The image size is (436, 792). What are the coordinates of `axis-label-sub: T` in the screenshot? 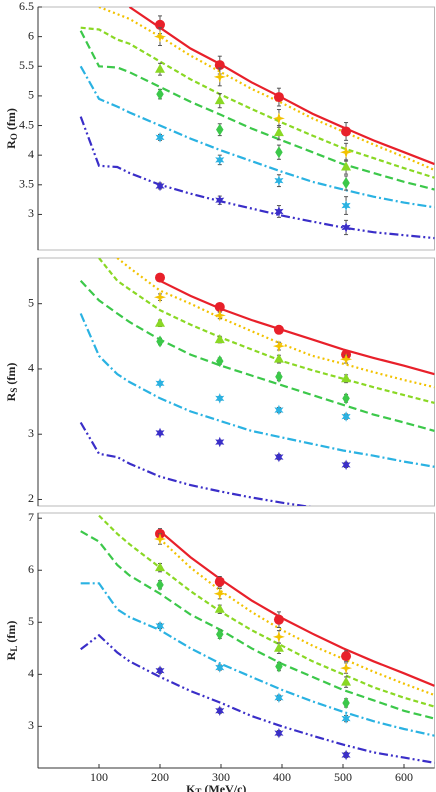 It's located at (198, 789).